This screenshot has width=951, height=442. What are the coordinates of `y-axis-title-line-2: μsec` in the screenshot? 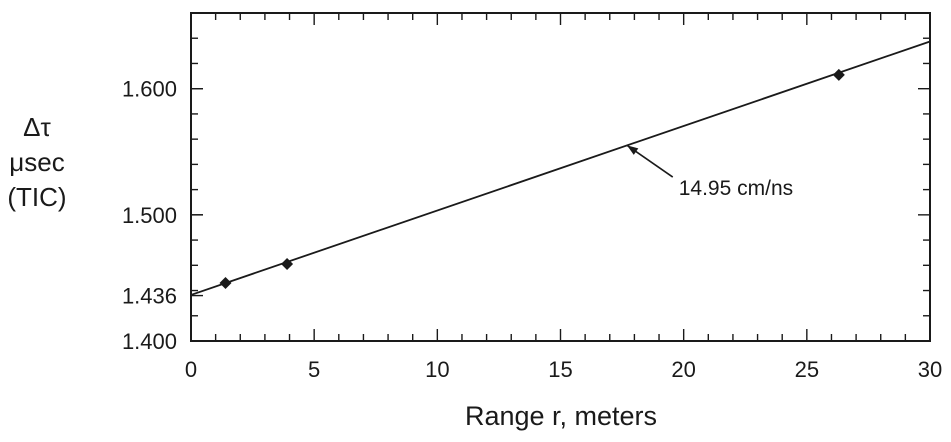 It's located at (37, 162).